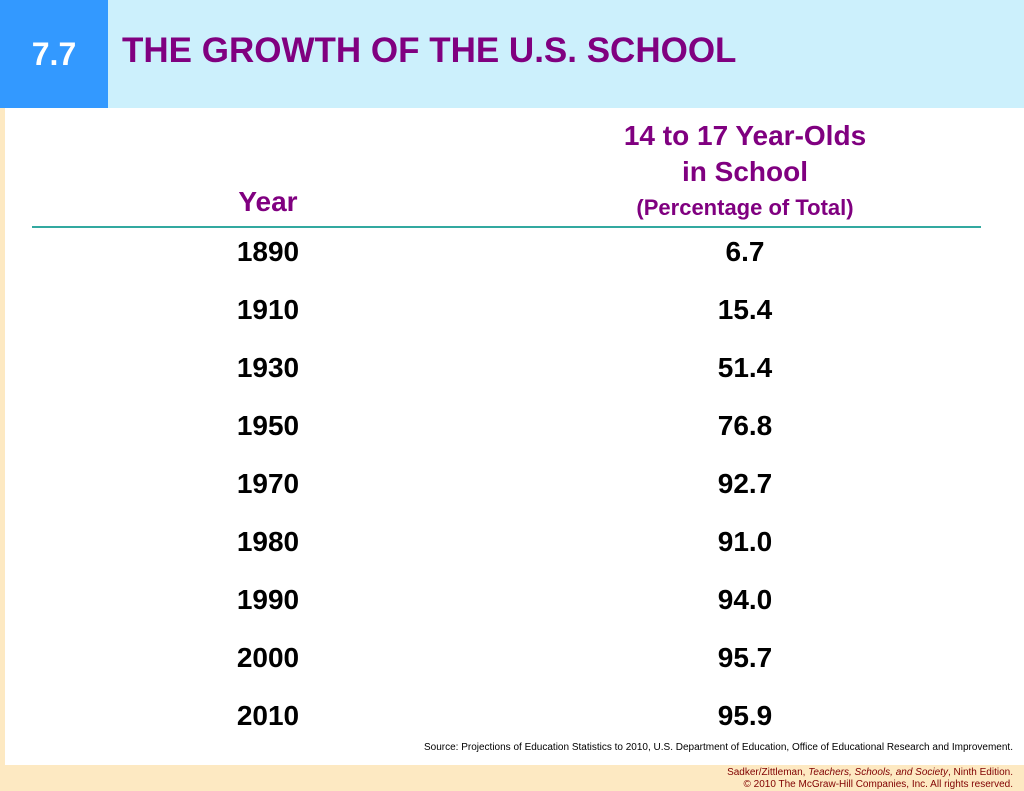 The image size is (1024, 791). I want to click on year-cell: 1910, so click(268, 309).